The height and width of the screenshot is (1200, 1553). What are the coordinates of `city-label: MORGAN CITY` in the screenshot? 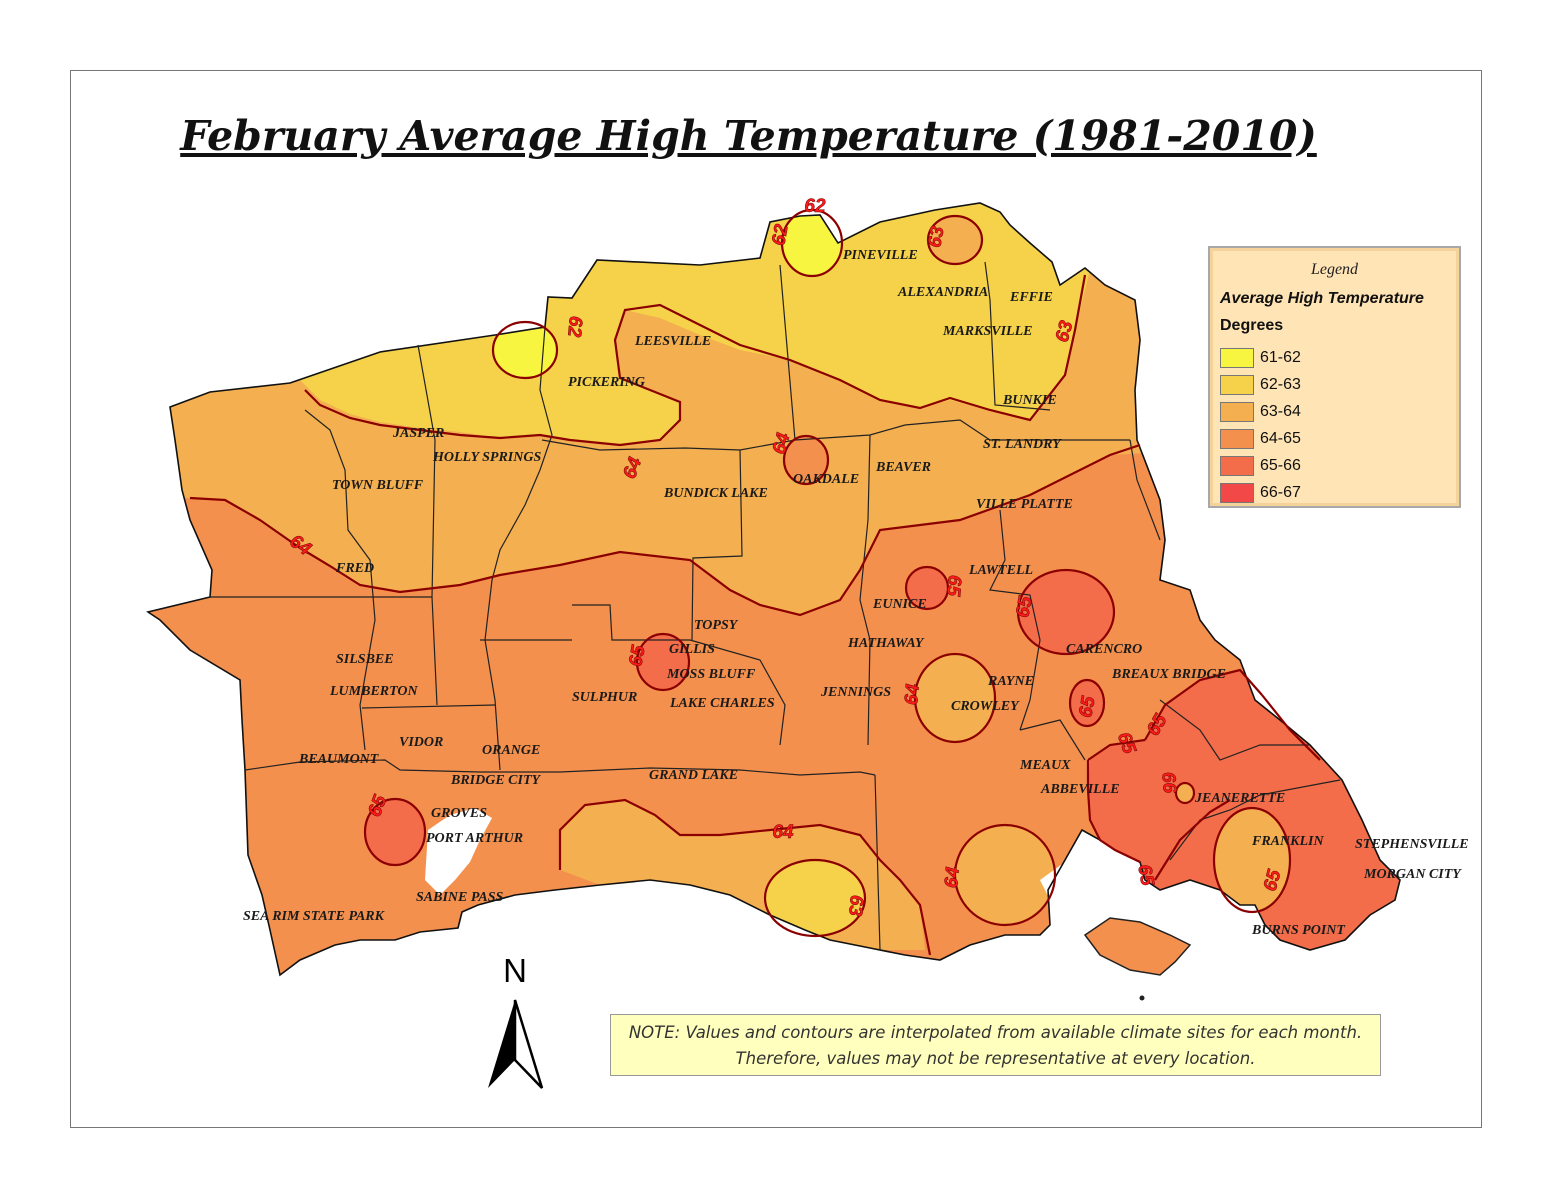 It's located at (1412, 874).